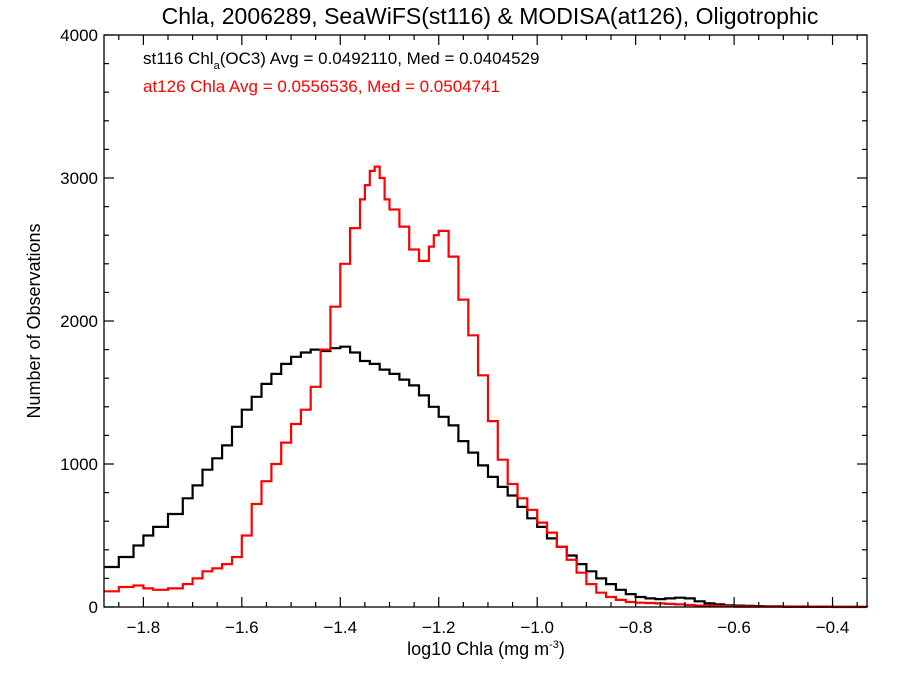 The height and width of the screenshot is (675, 900). Describe the element at coordinates (734, 627) in the screenshot. I see `x-tick-label: −0.6` at that location.